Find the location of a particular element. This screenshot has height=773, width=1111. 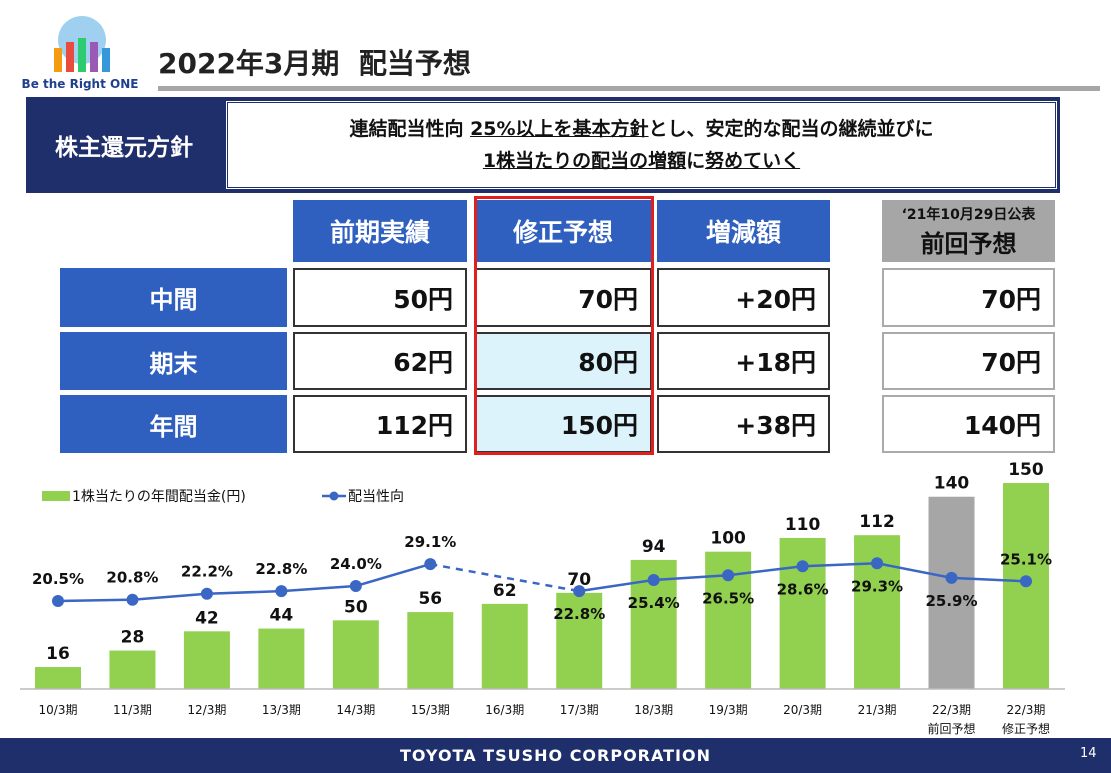

x-tick-label: 19/3期 is located at coordinates (728, 710).